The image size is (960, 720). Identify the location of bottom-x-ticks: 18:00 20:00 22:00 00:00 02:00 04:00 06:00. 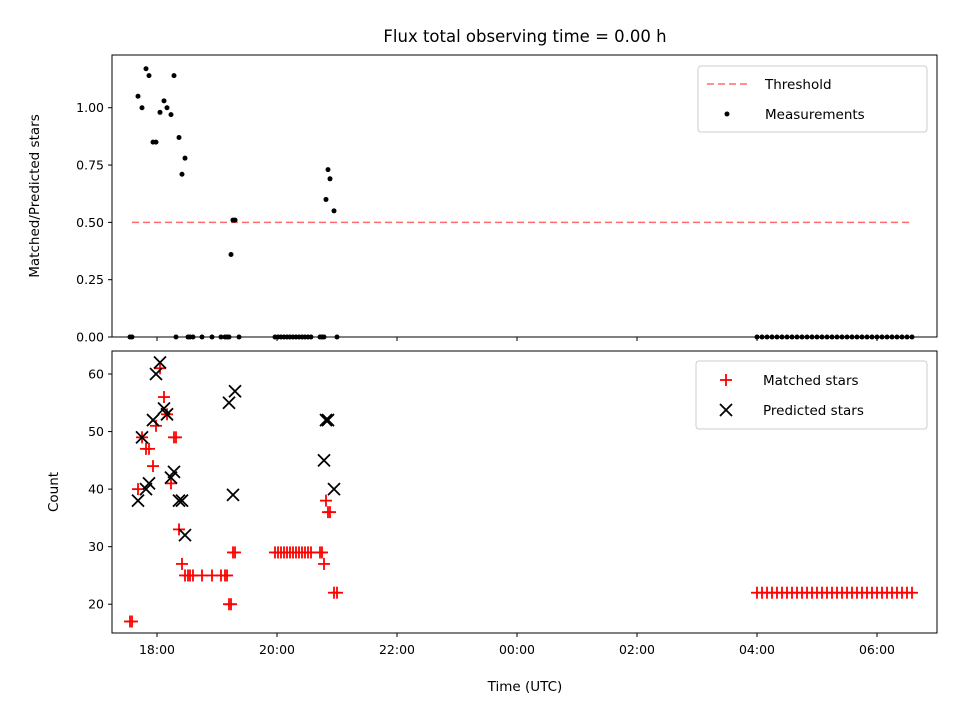
(517, 645).